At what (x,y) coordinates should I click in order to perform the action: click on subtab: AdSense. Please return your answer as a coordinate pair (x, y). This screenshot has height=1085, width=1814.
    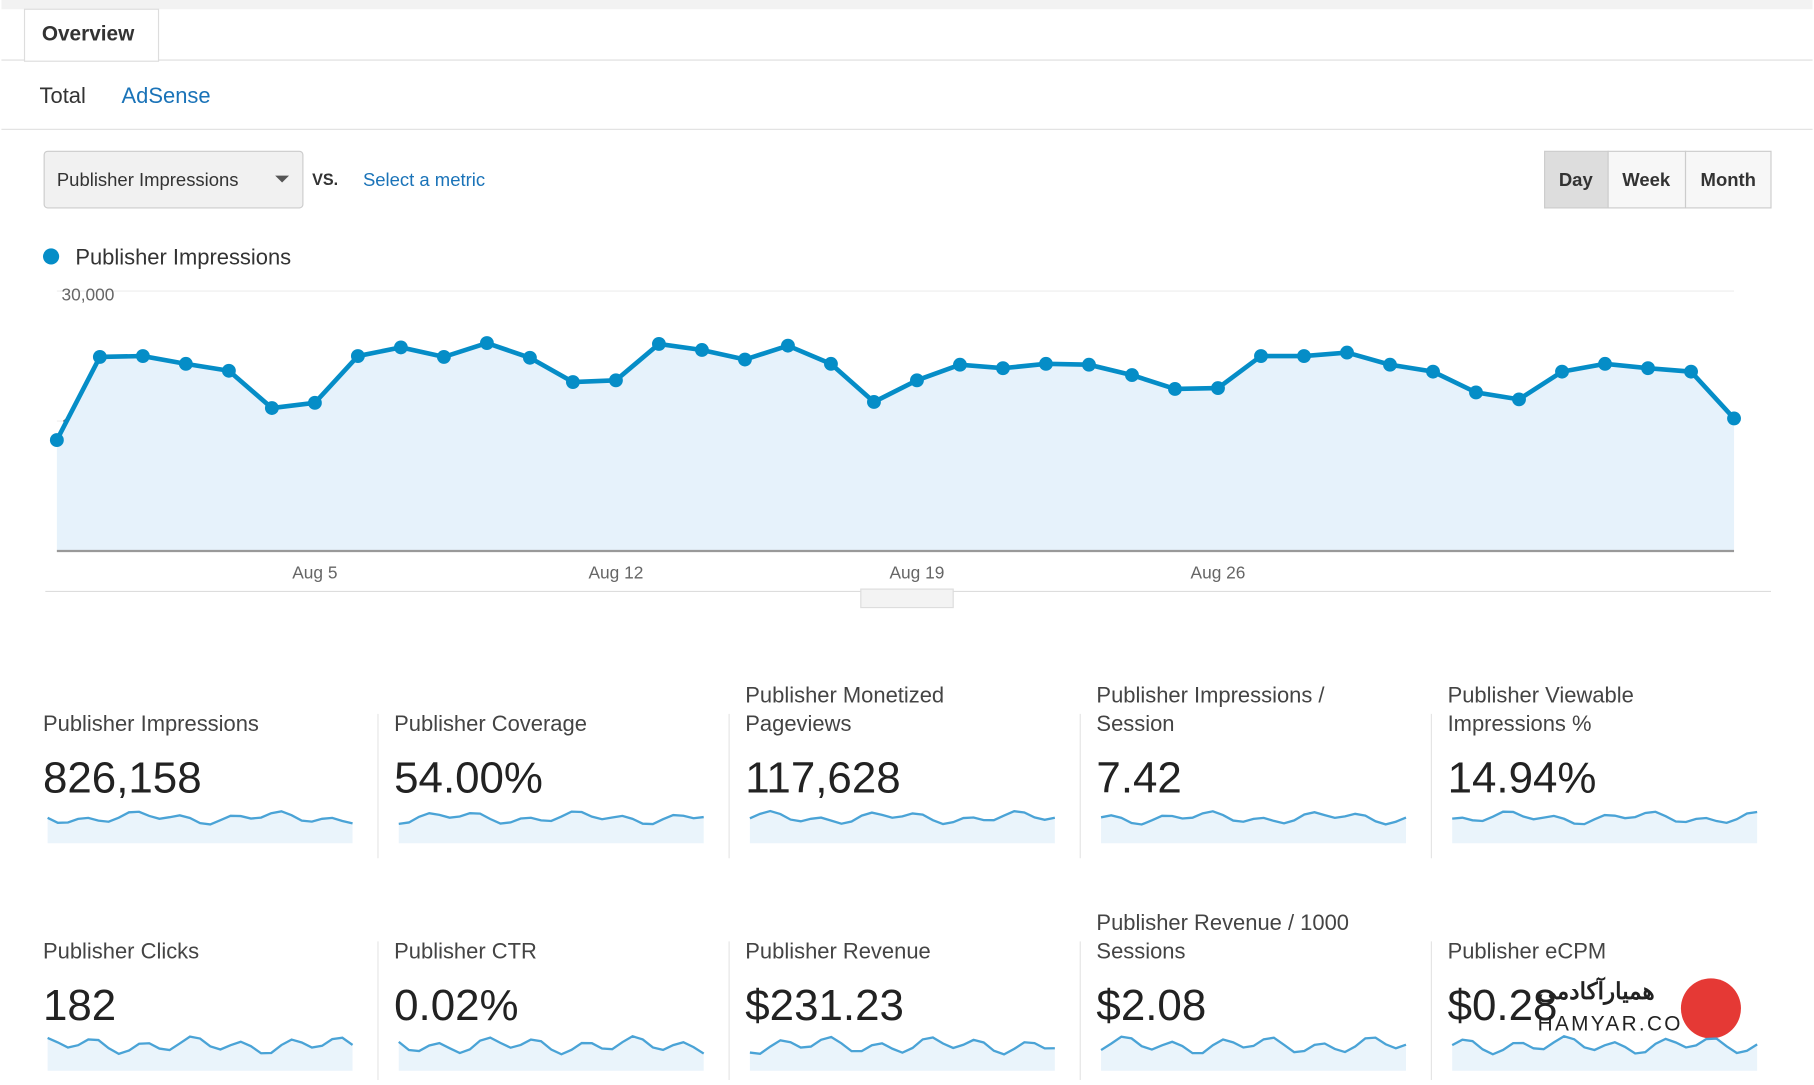
    Looking at the image, I should click on (166, 95).